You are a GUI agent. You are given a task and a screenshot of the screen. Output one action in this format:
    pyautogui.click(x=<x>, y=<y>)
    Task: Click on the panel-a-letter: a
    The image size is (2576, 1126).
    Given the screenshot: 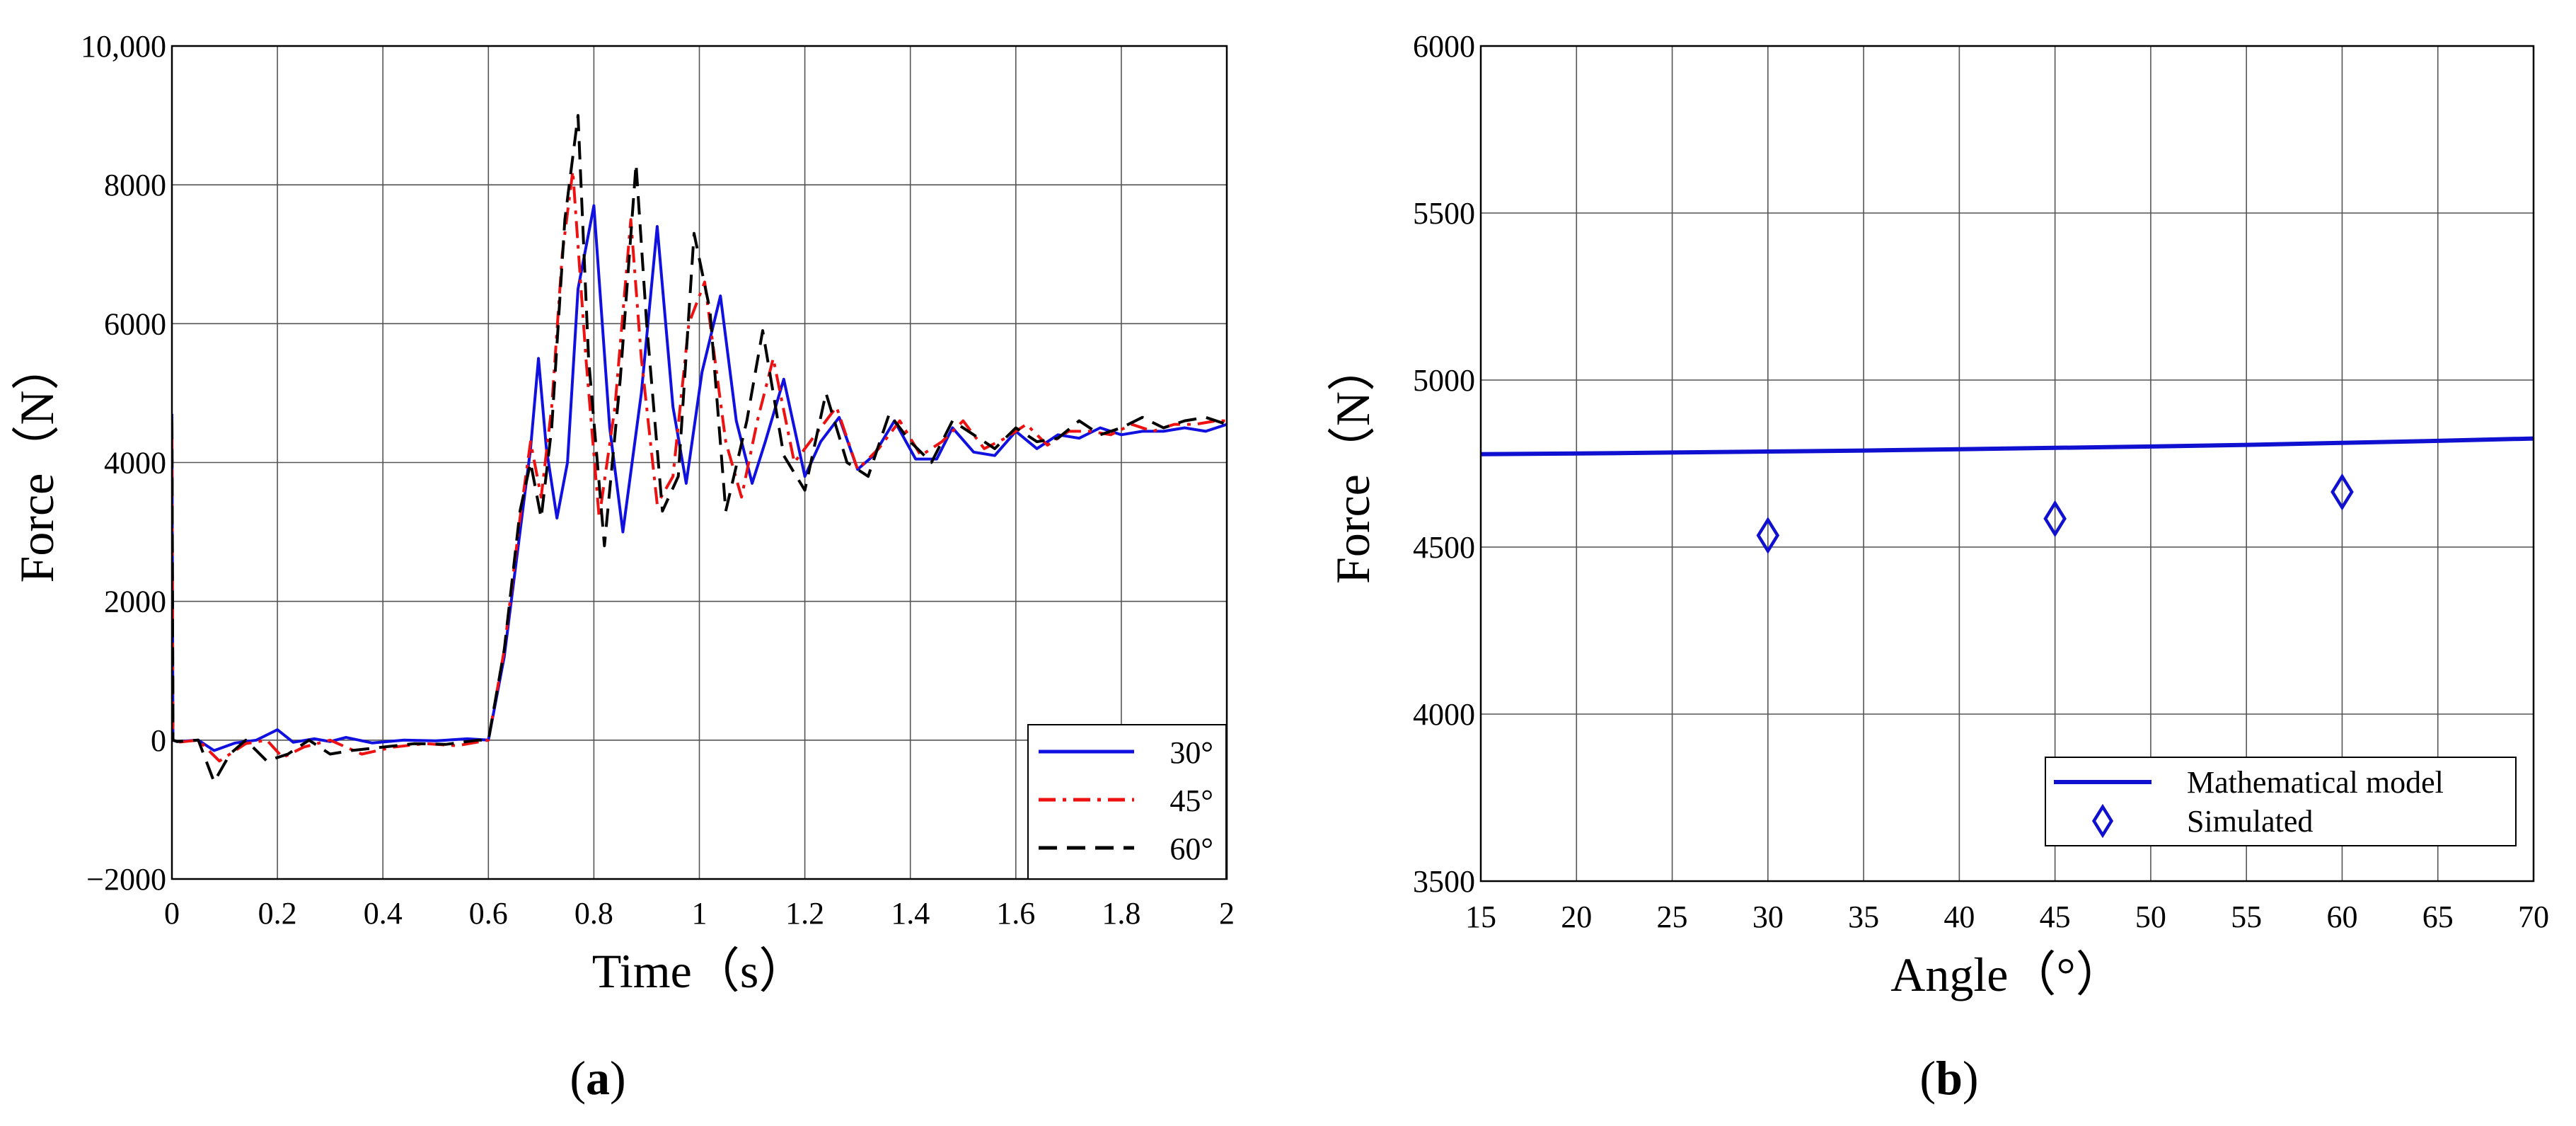 What is the action you would take?
    pyautogui.click(x=598, y=1078)
    